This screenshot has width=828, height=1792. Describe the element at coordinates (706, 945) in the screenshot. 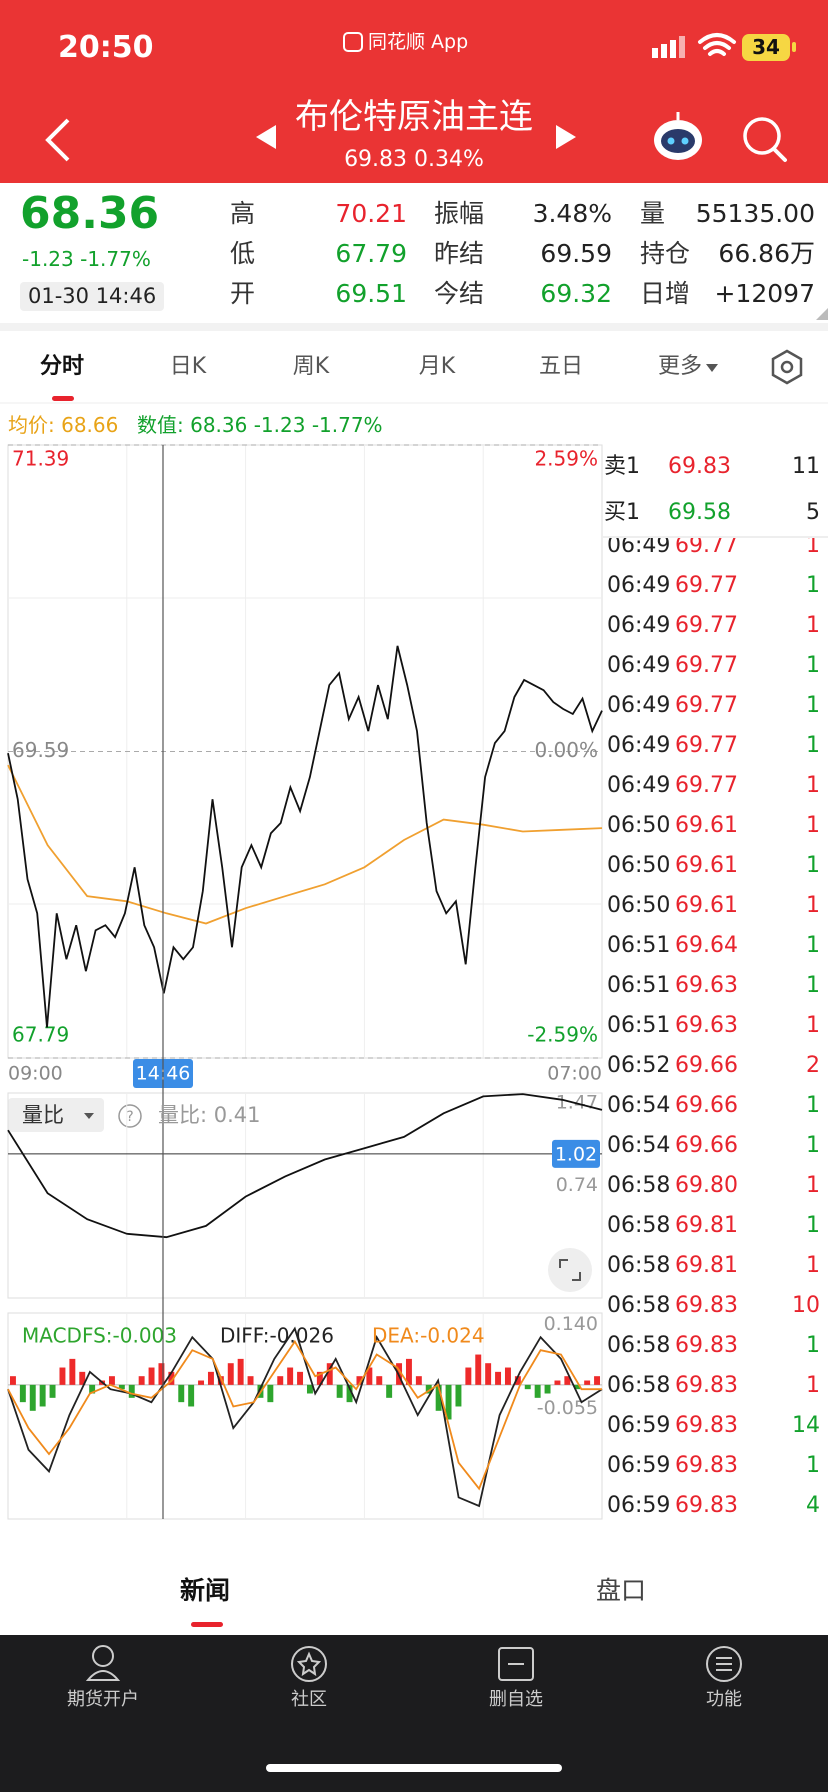

I see `trade-price: 69.64` at that location.